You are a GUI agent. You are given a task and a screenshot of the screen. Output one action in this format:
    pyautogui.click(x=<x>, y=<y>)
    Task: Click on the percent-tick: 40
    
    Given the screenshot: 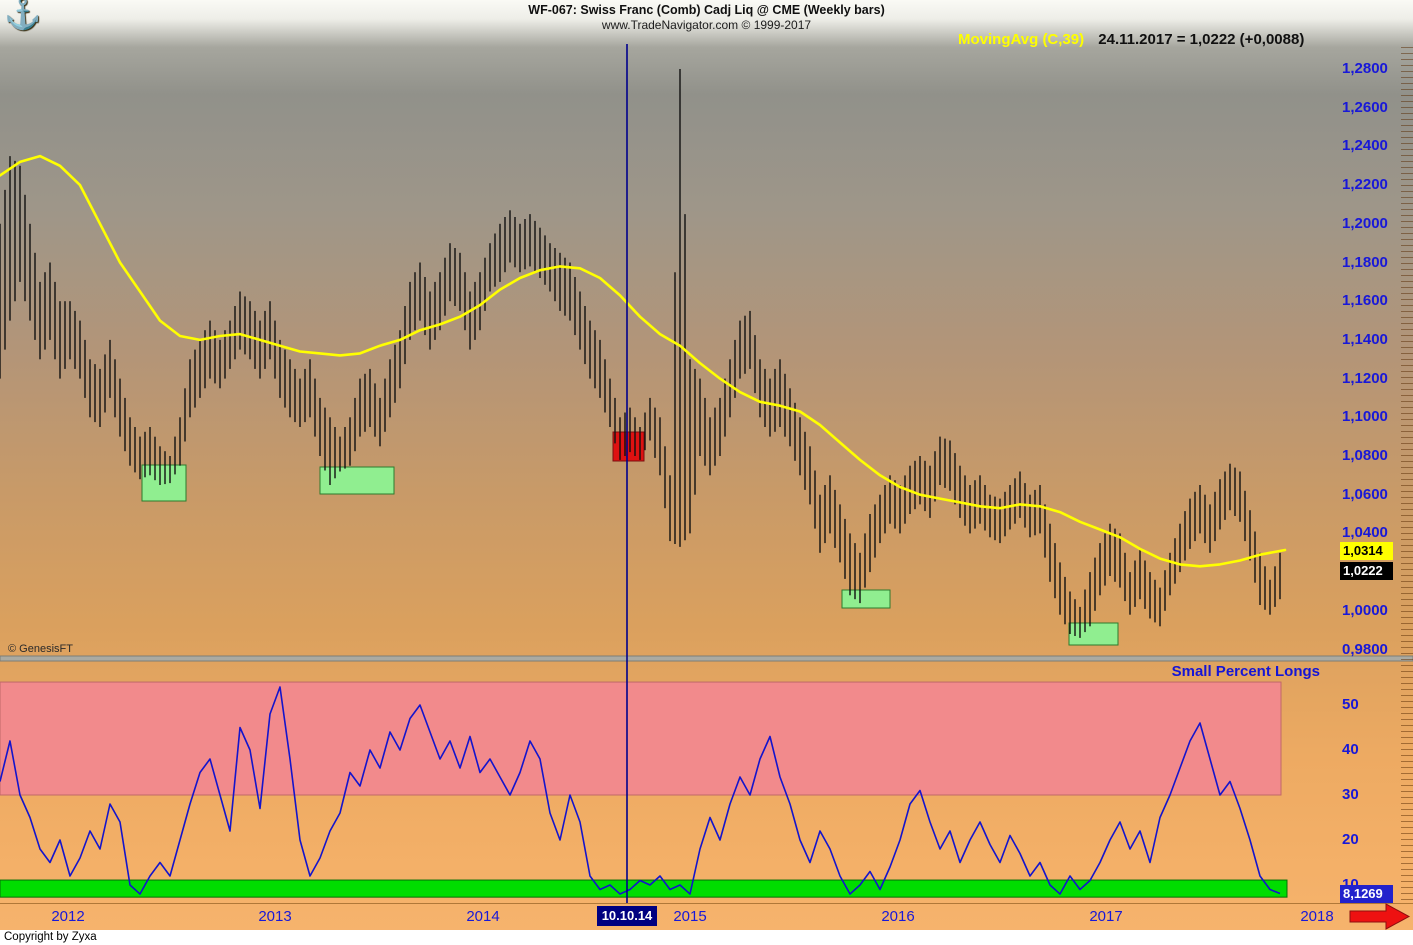 What is the action you would take?
    pyautogui.click(x=1350, y=749)
    